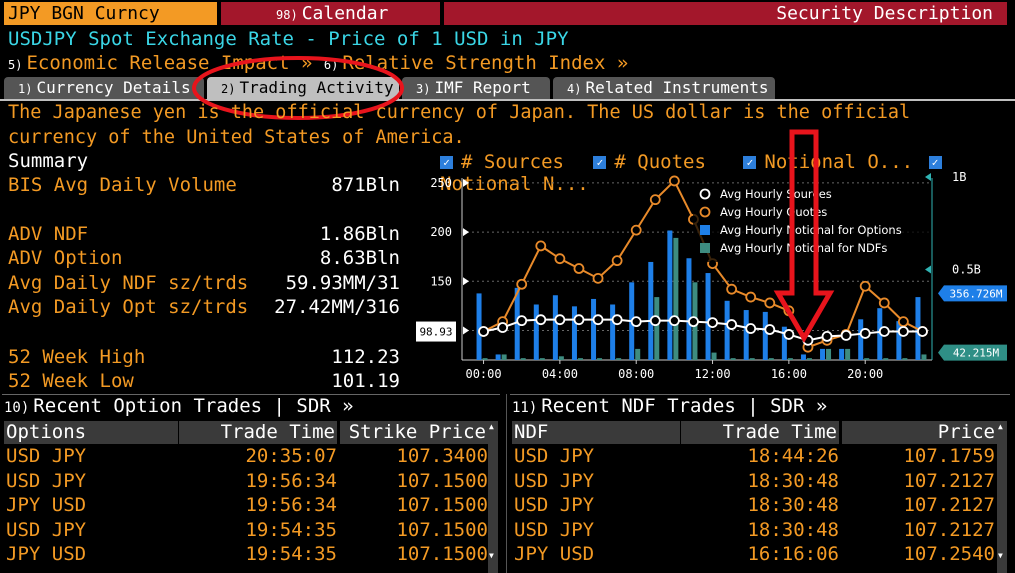  What do you see at coordinates (649, 162) in the screenshot?
I see `toggle-quotes: ✓ # Quotes` at bounding box center [649, 162].